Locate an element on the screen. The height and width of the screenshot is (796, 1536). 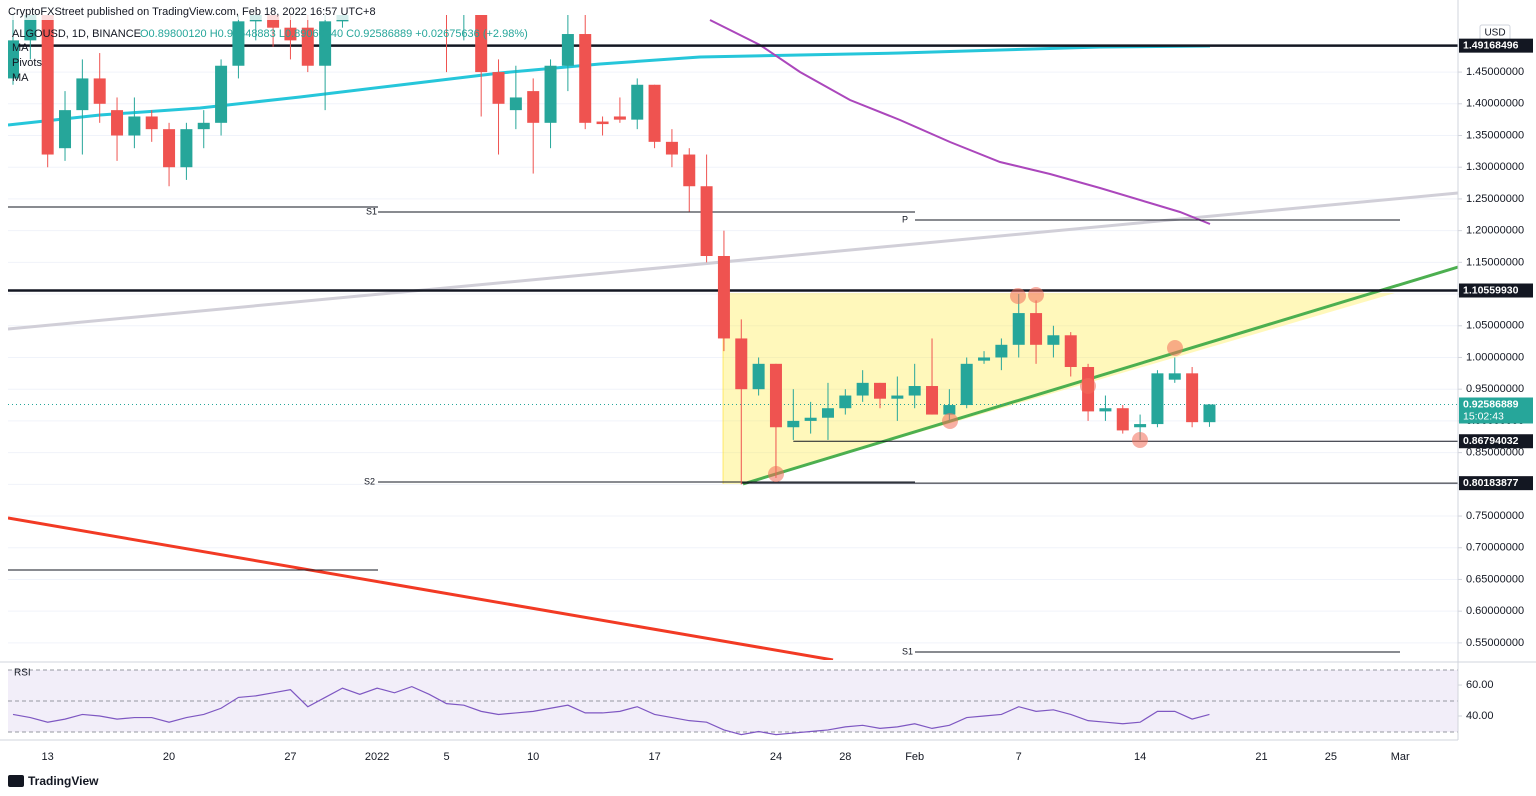
level-label: 0.86794032 is located at coordinates (1491, 441).